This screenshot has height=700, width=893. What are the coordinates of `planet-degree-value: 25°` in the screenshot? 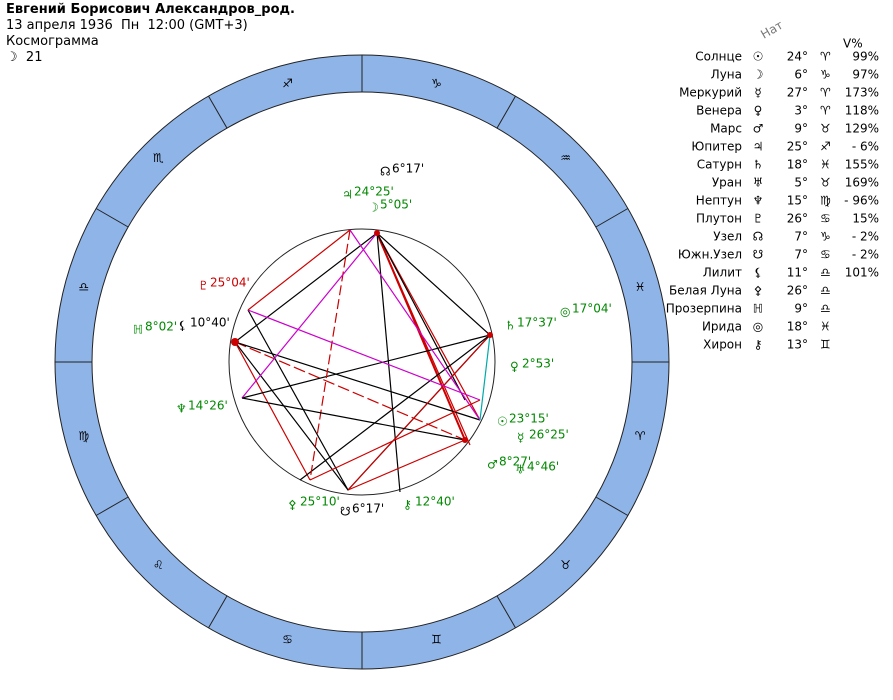 It's located at (797, 147).